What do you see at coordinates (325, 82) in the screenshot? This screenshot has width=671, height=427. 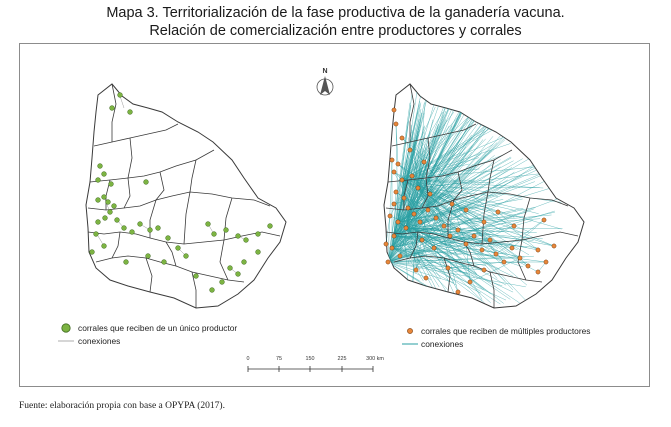 I see `north-arrow: N` at bounding box center [325, 82].